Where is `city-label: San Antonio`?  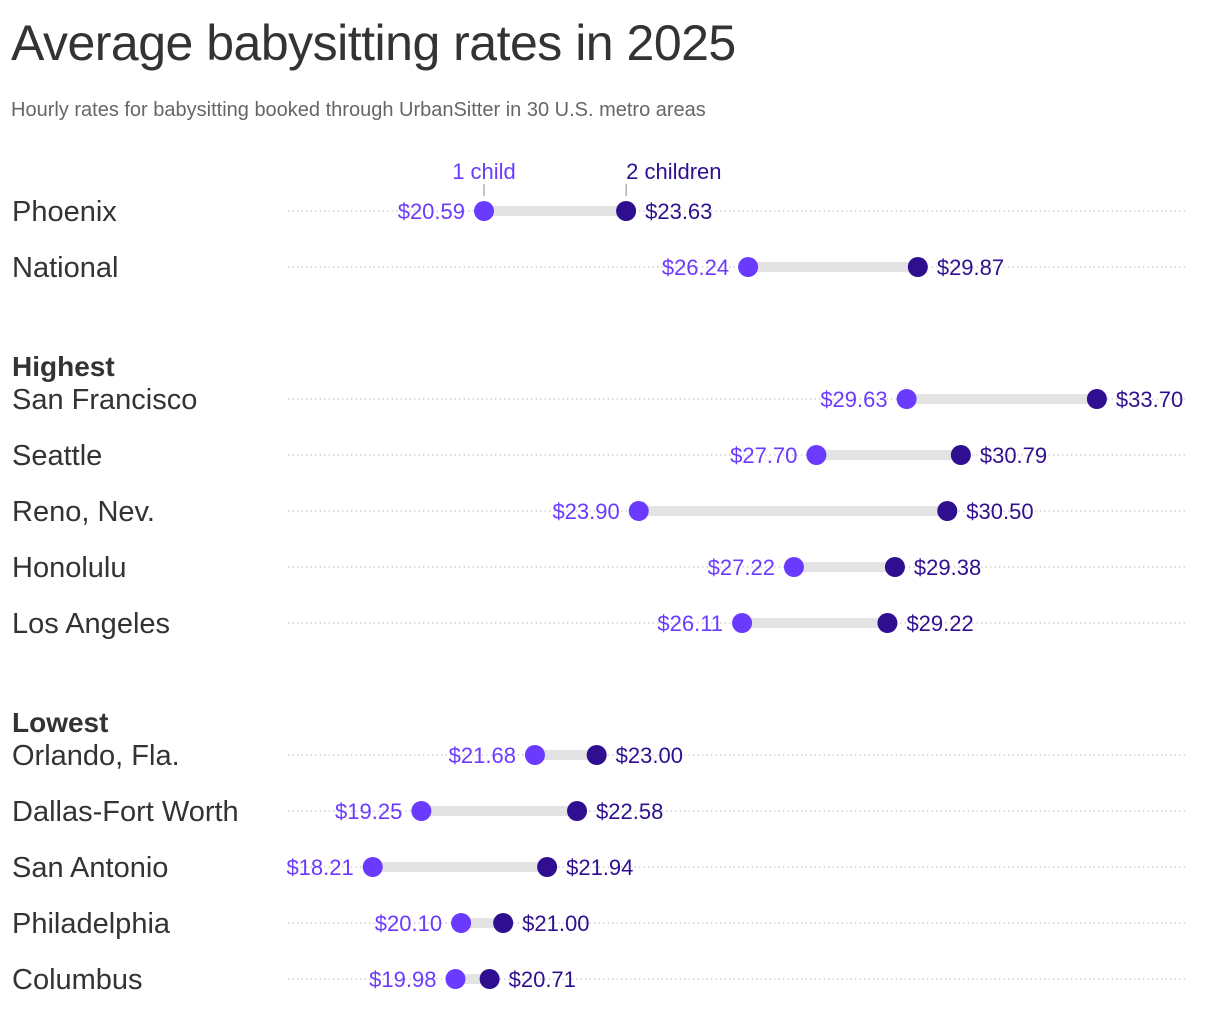
city-label: San Antonio is located at coordinates (90, 868).